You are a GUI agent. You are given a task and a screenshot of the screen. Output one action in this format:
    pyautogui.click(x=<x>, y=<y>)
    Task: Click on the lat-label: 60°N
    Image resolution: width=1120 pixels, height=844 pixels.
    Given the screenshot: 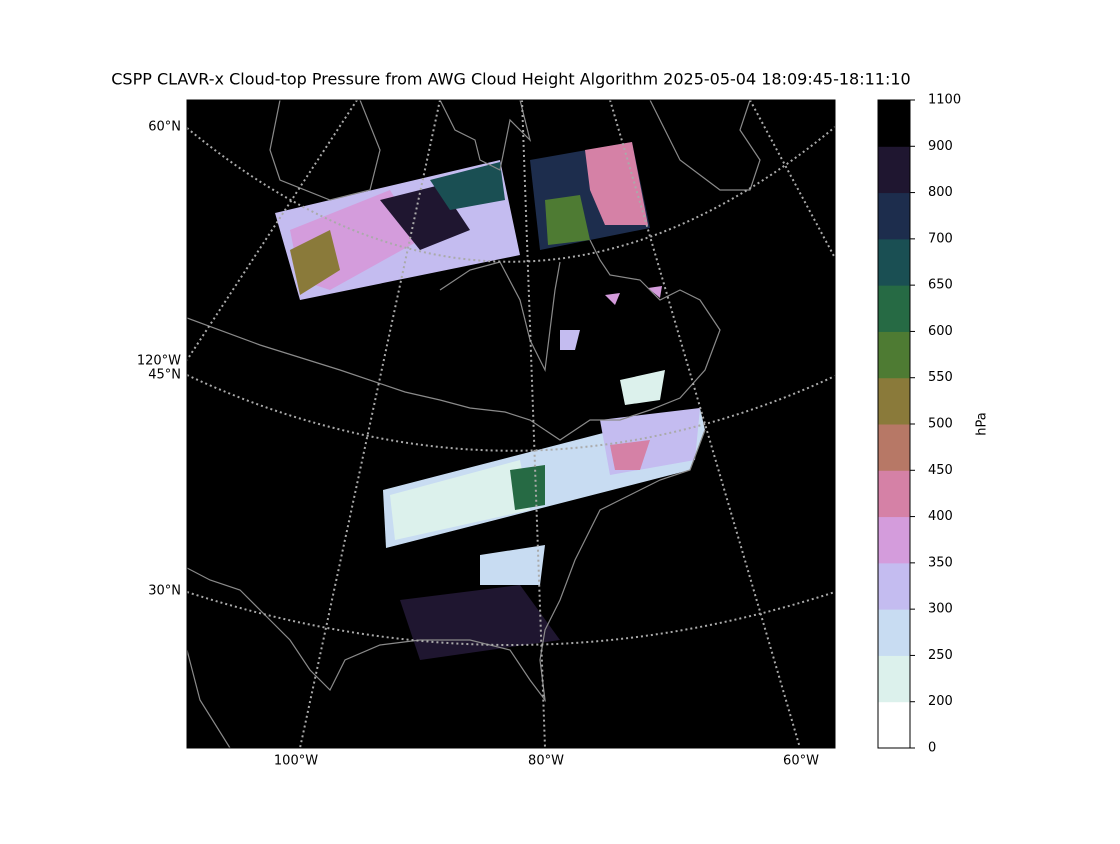 What is the action you would take?
    pyautogui.click(x=164, y=127)
    